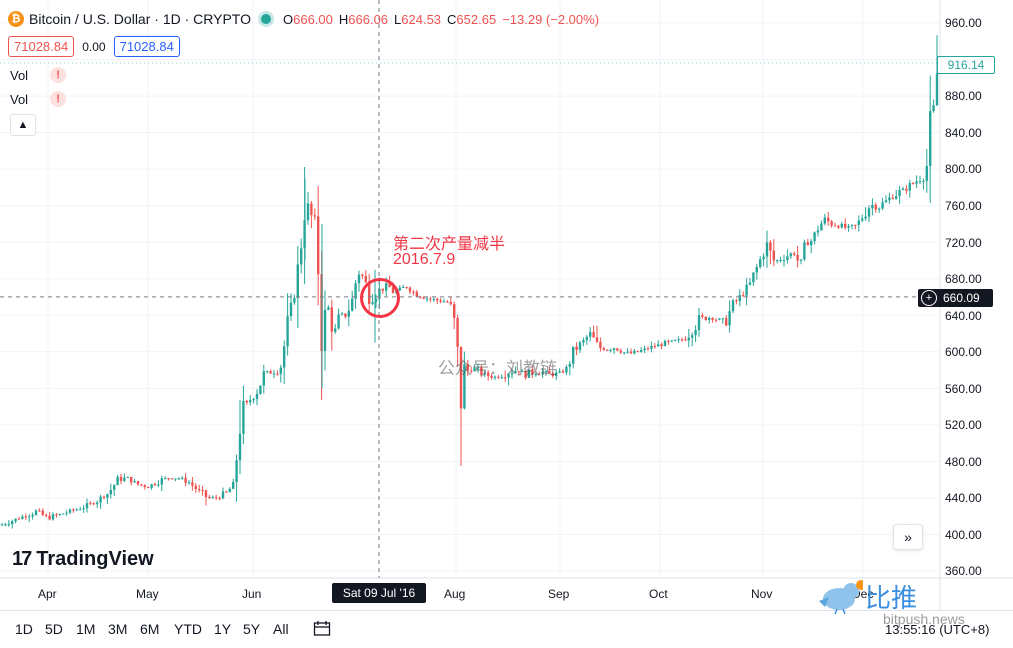 This screenshot has width=1013, height=648. I want to click on timeframe-ytd: YTD, so click(188, 629).